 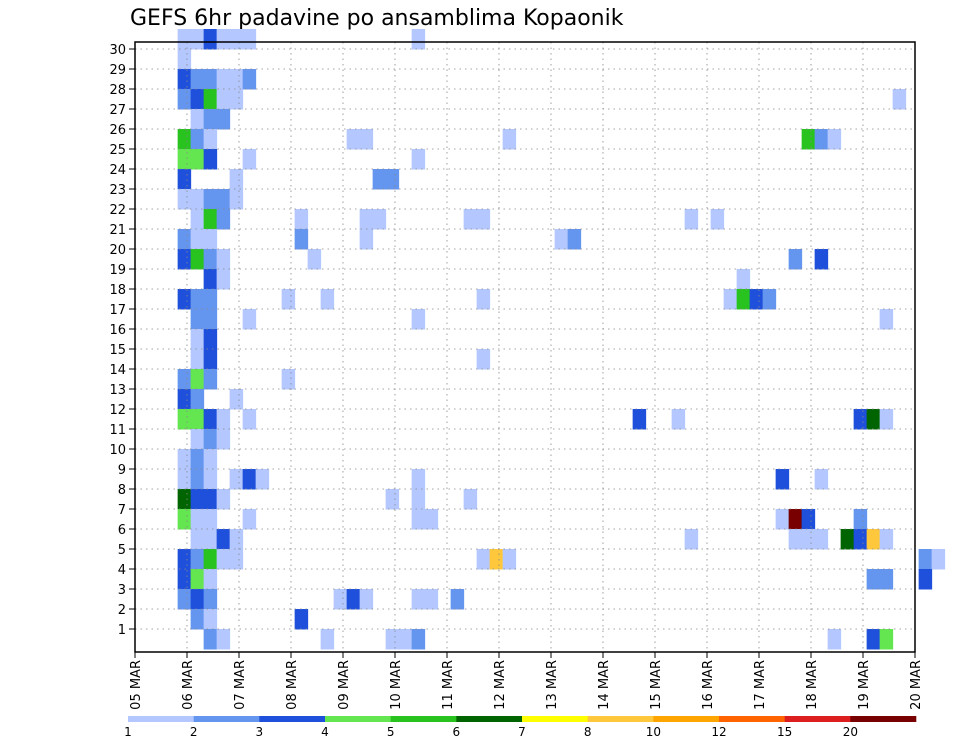 I want to click on y-tick-label-10: 10, so click(x=117, y=450).